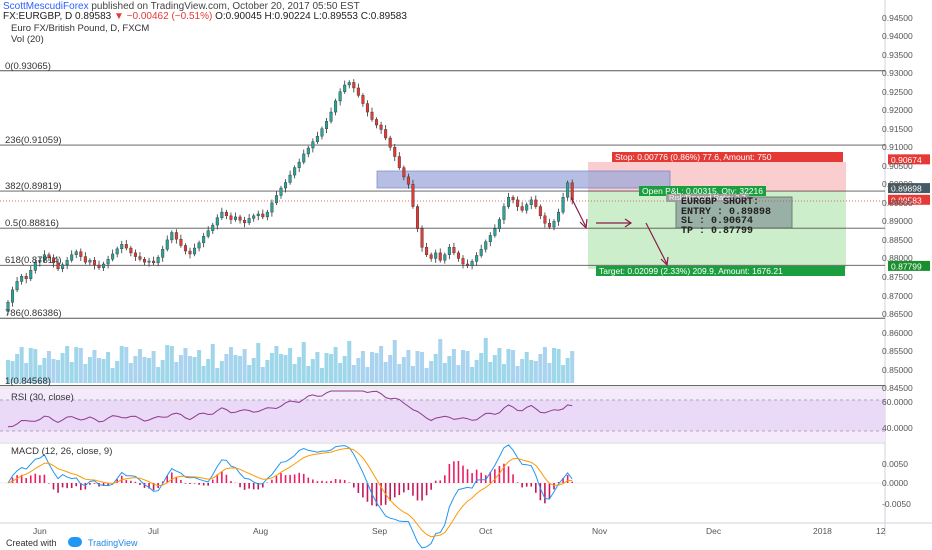 This screenshot has height=550, width=932. What do you see at coordinates (28, 66) in the screenshot?
I see `fib-level-label: 0(0.93065)` at bounding box center [28, 66].